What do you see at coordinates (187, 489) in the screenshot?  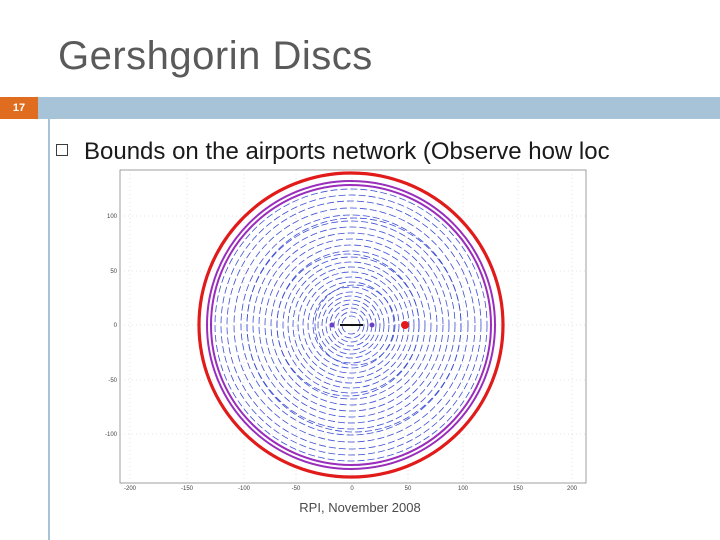 I see `x-tick-label: -150` at bounding box center [187, 489].